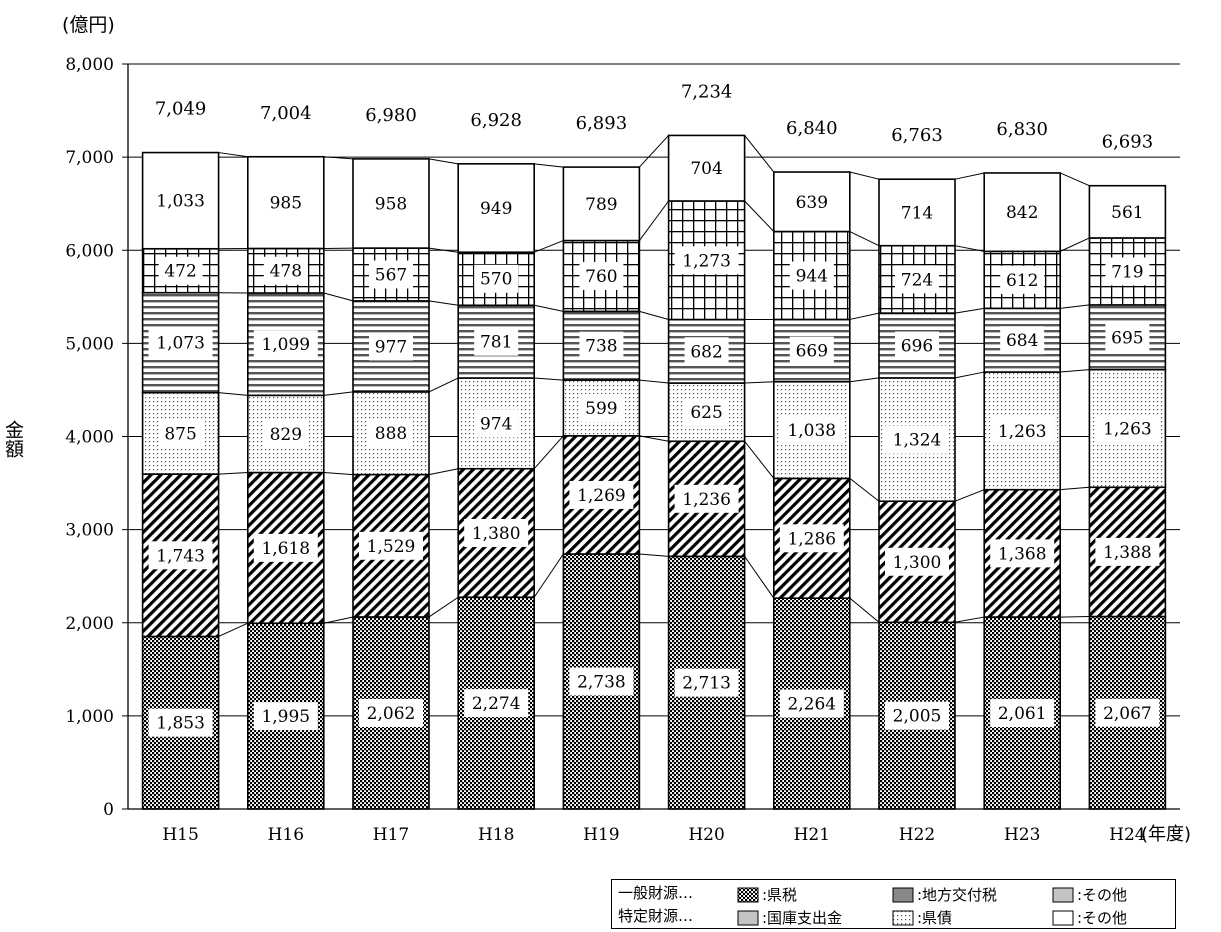 The width and height of the screenshot is (1221, 932). Describe the element at coordinates (89, 531) in the screenshot. I see `y-tick-label: 3,000` at that location.